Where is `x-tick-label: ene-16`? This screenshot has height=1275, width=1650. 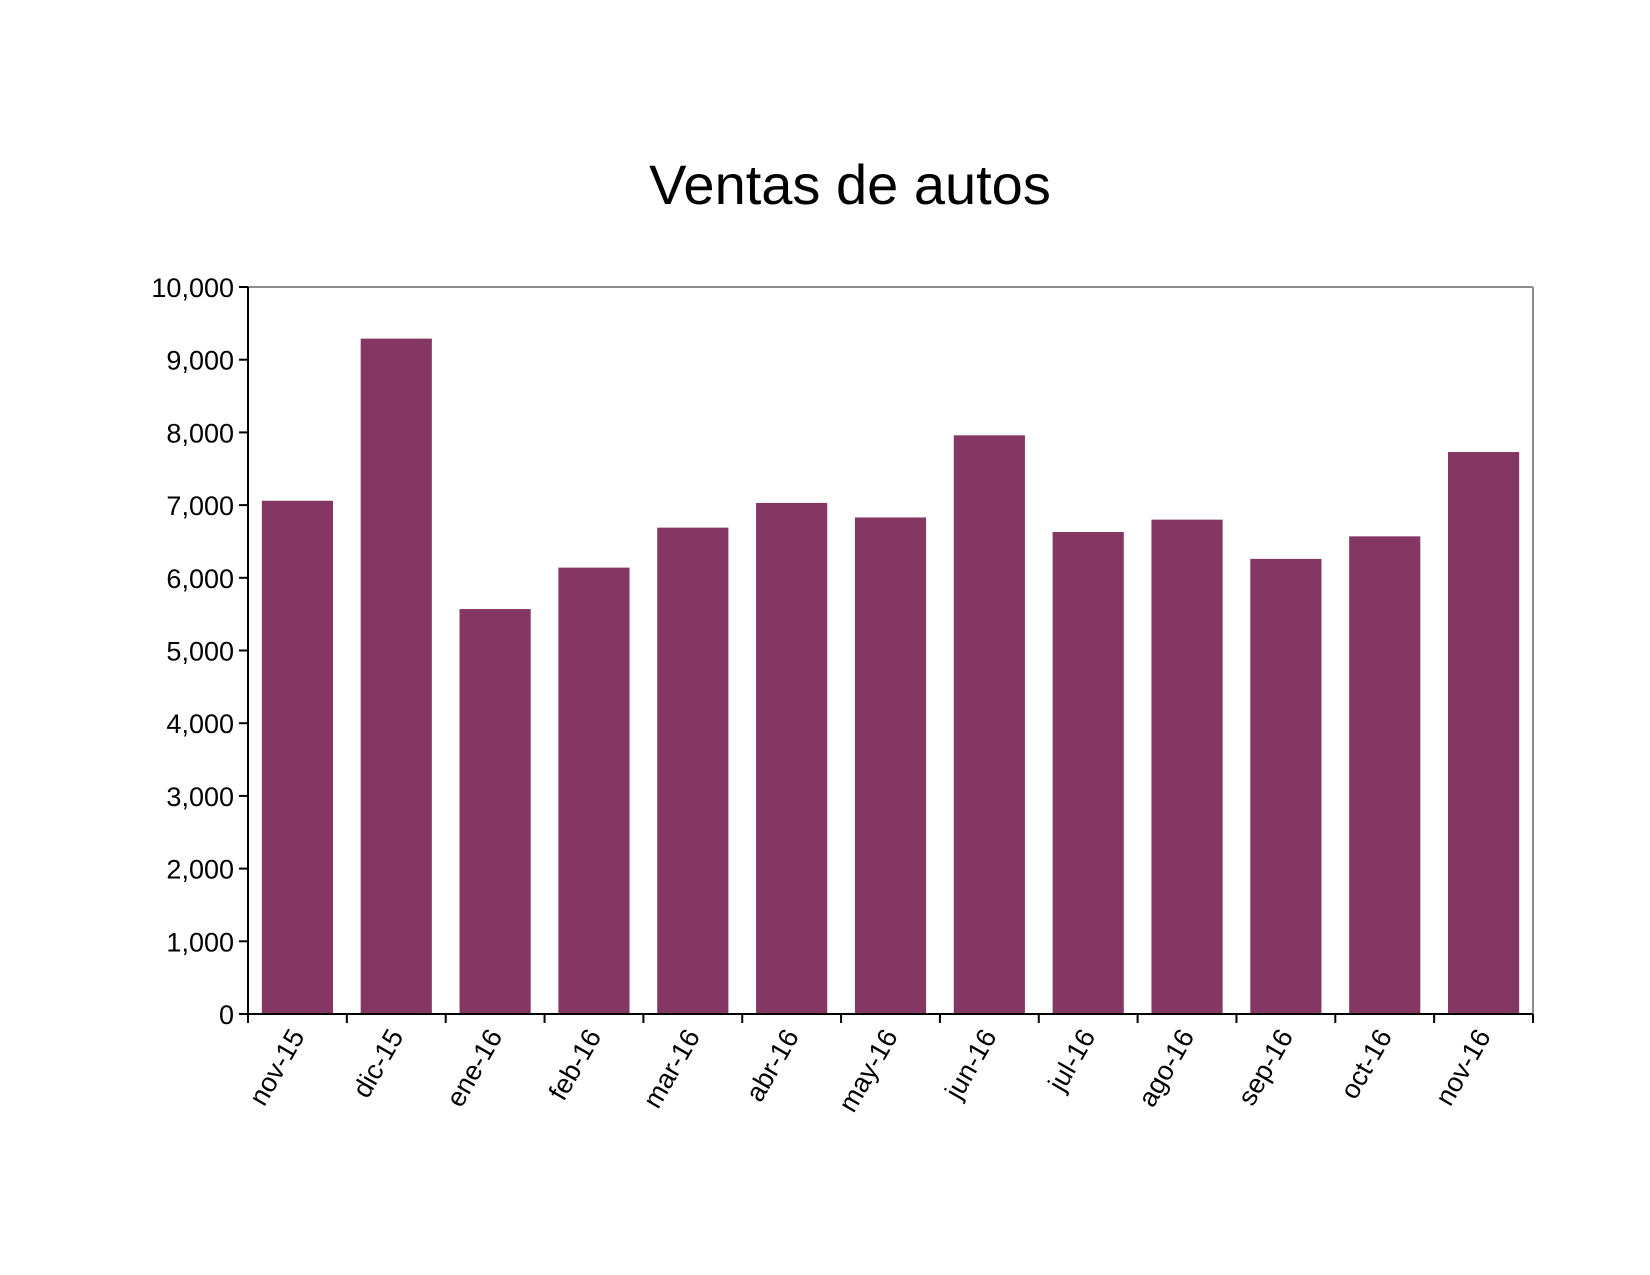 x-tick-label: ene-16 is located at coordinates (474, 1068).